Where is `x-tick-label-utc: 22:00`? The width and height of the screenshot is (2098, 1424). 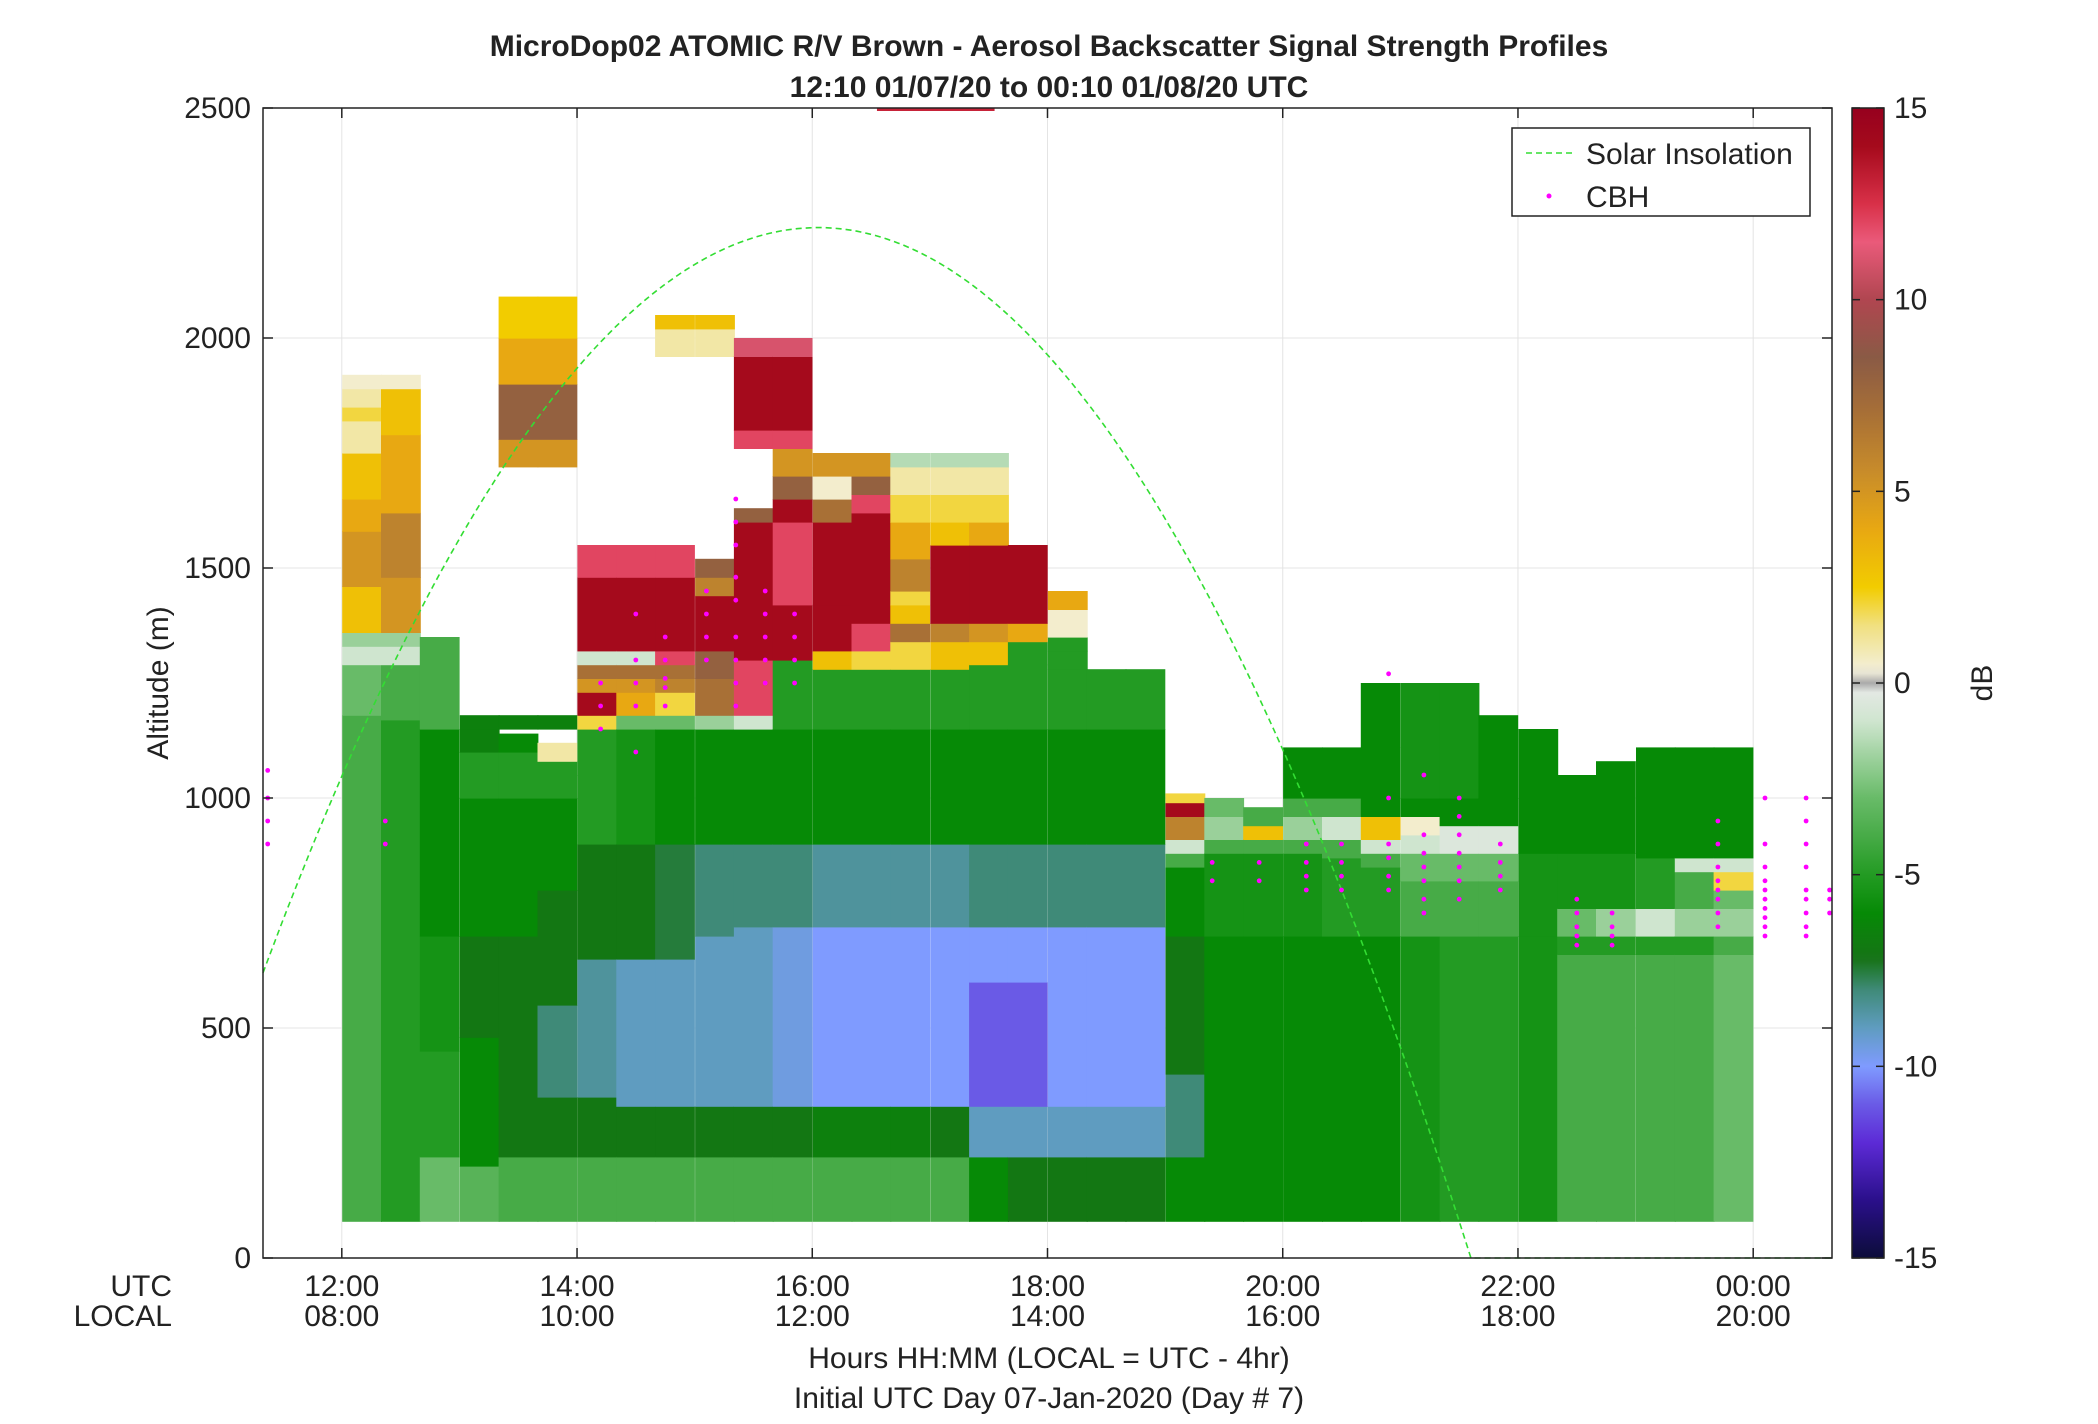 x-tick-label-utc: 22:00 is located at coordinates (1517, 1286).